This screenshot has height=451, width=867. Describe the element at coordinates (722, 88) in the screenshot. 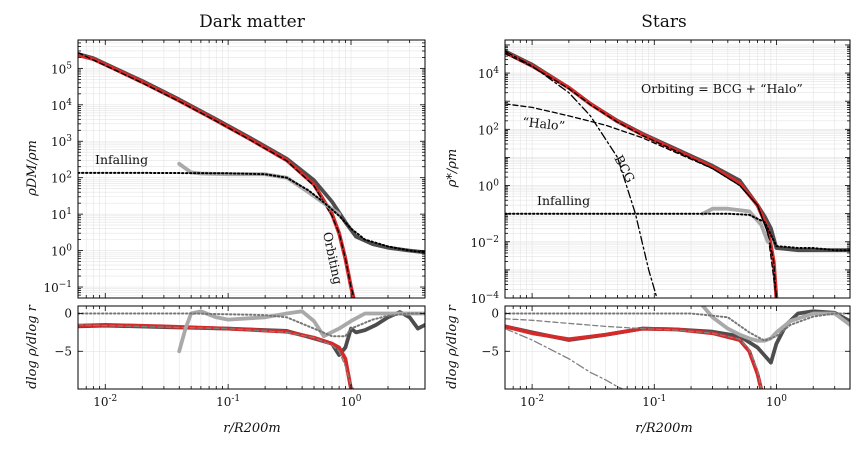

I see `annotation-orbiting-sum: Orbiting = BCG + “Halo”` at that location.